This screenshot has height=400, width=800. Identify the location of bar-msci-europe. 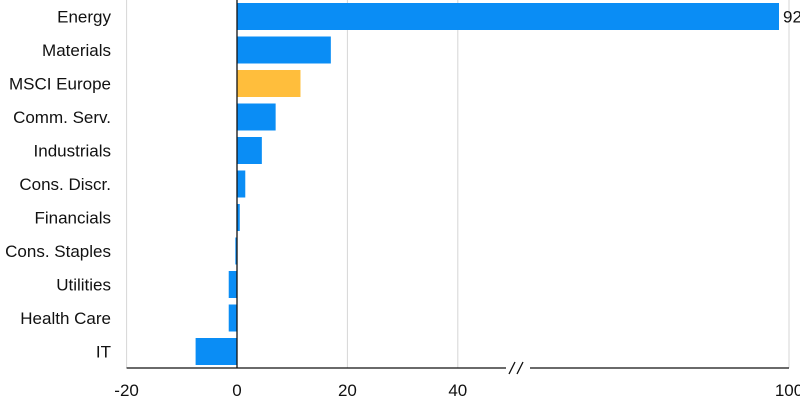
(269, 83).